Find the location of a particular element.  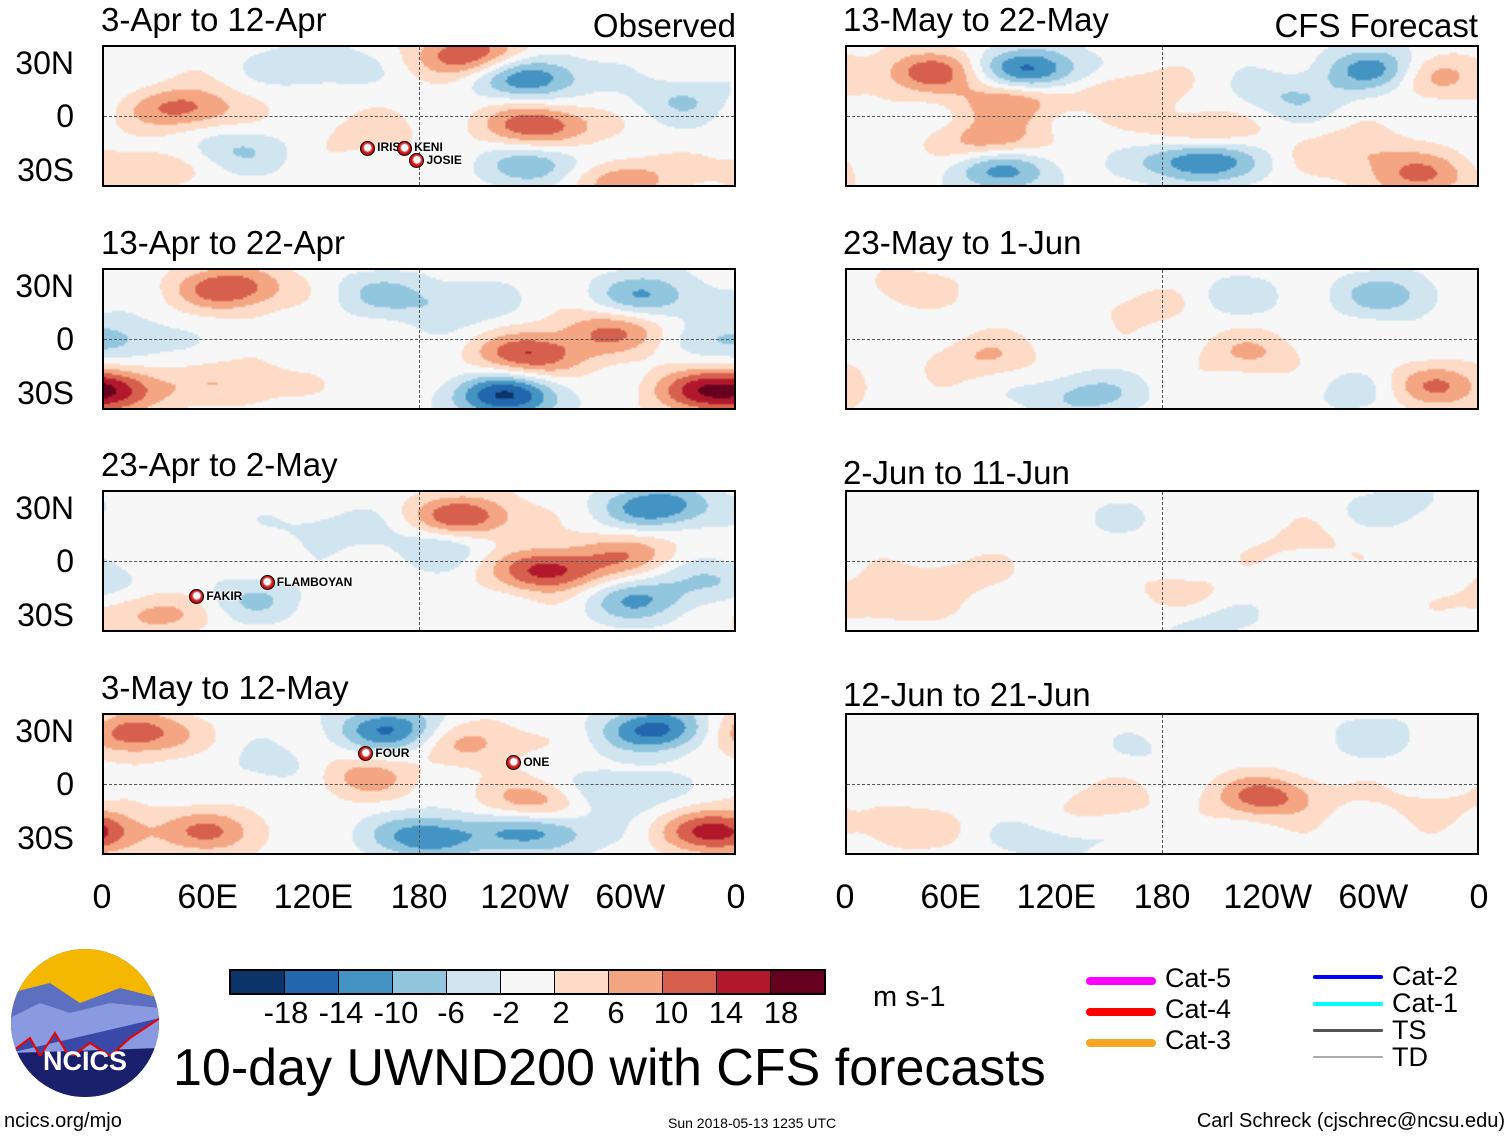

panel-title: 13-May to 22-May is located at coordinates (976, 19).